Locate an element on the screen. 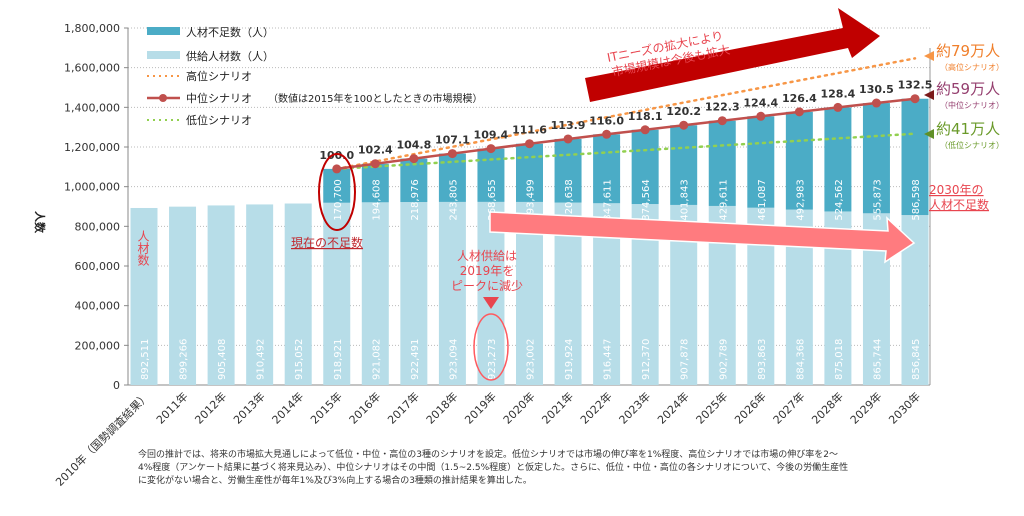 Image resolution: width=1024 pixels, height=516 pixels. x-tick-label: 2014年 is located at coordinates (287, 407).